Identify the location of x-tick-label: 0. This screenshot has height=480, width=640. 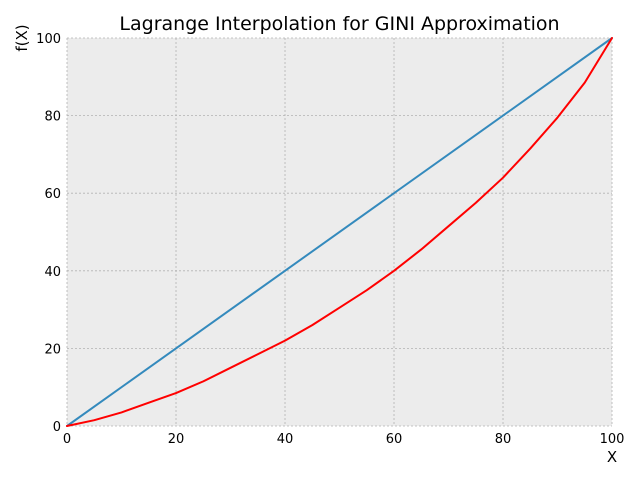
(67, 439).